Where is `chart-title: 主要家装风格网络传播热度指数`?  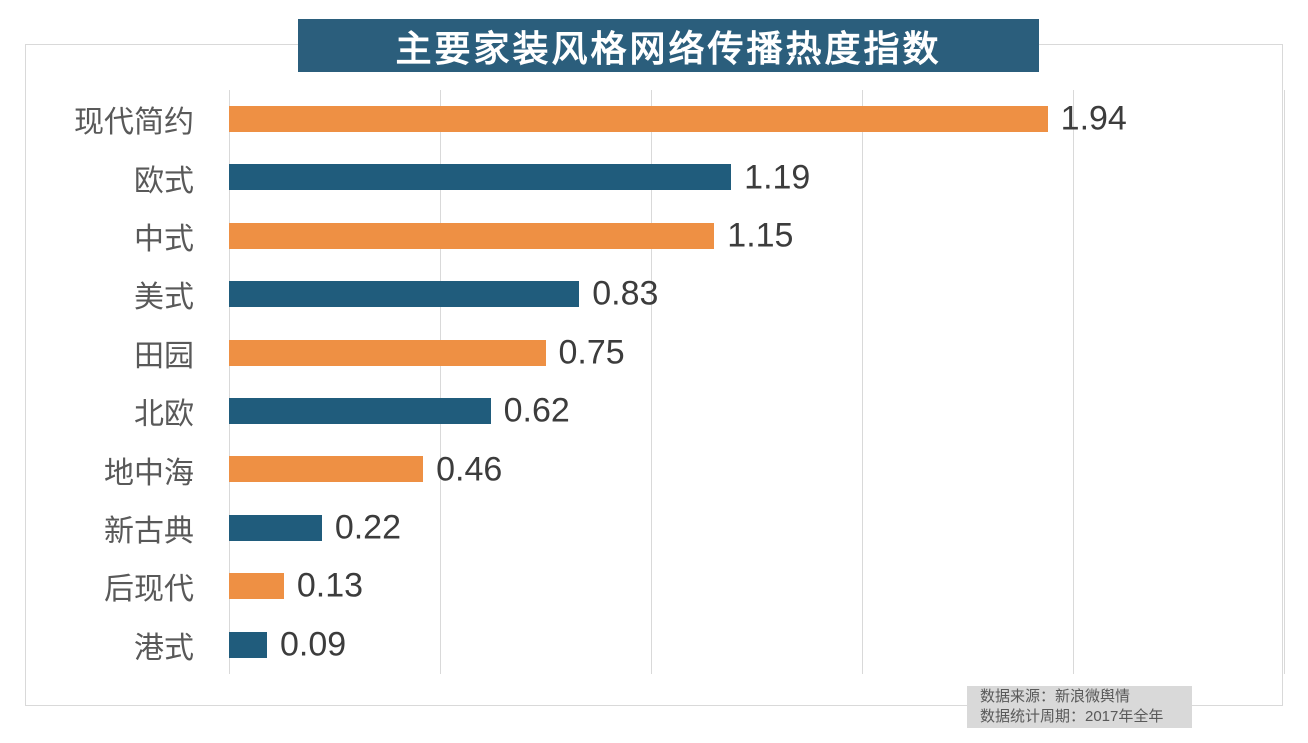 chart-title: 主要家装风格网络传播热度指数 is located at coordinates (668, 45).